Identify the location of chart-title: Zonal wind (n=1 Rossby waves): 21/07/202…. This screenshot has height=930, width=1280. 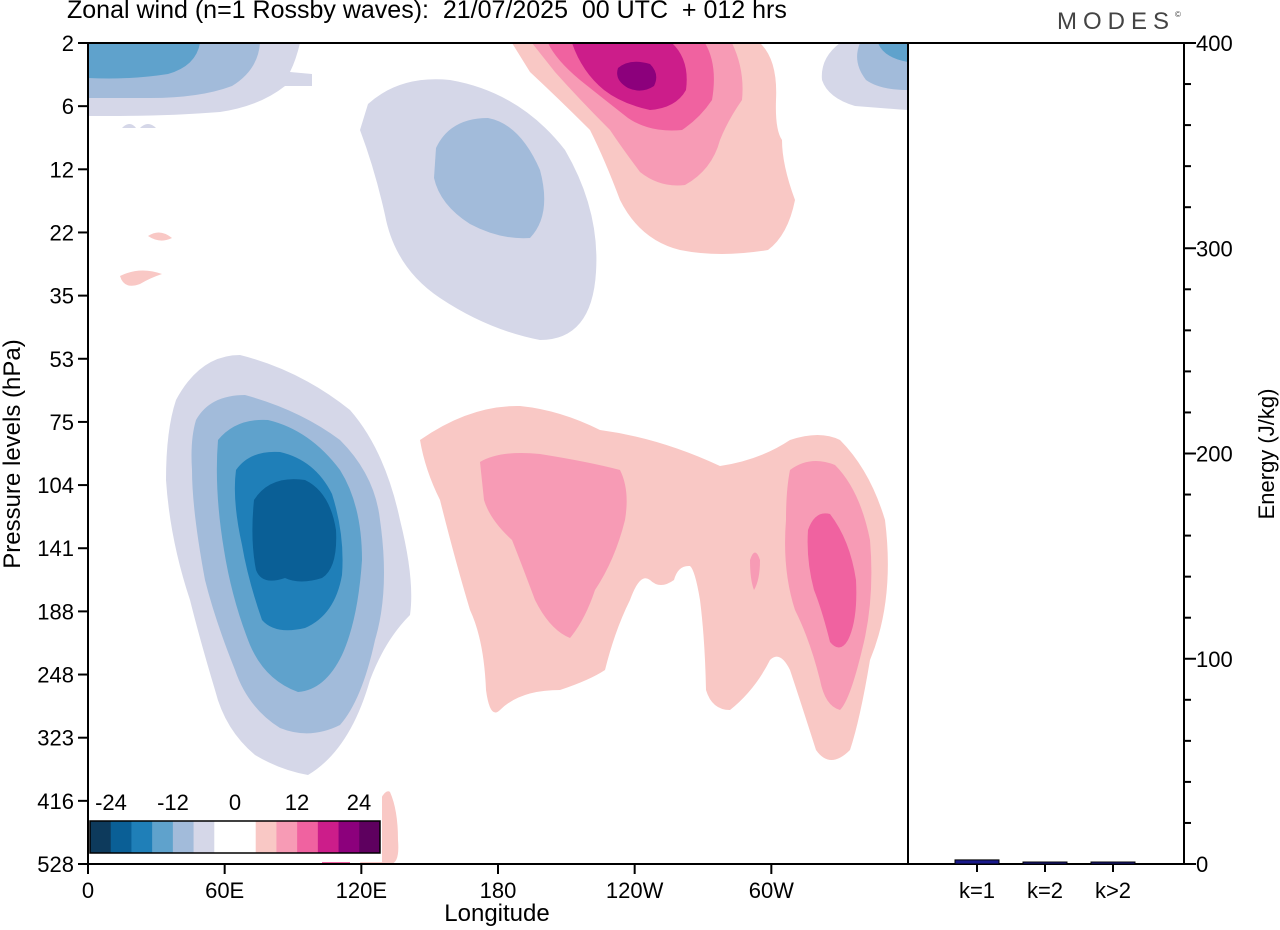
(427, 12).